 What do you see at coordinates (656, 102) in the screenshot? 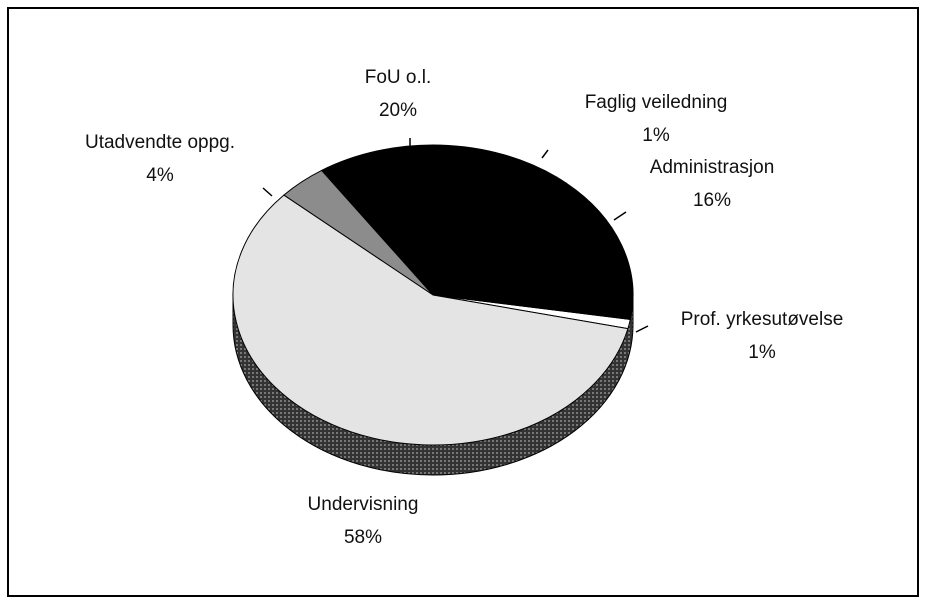
I see `slice-label: Faglig veiledning` at bounding box center [656, 102].